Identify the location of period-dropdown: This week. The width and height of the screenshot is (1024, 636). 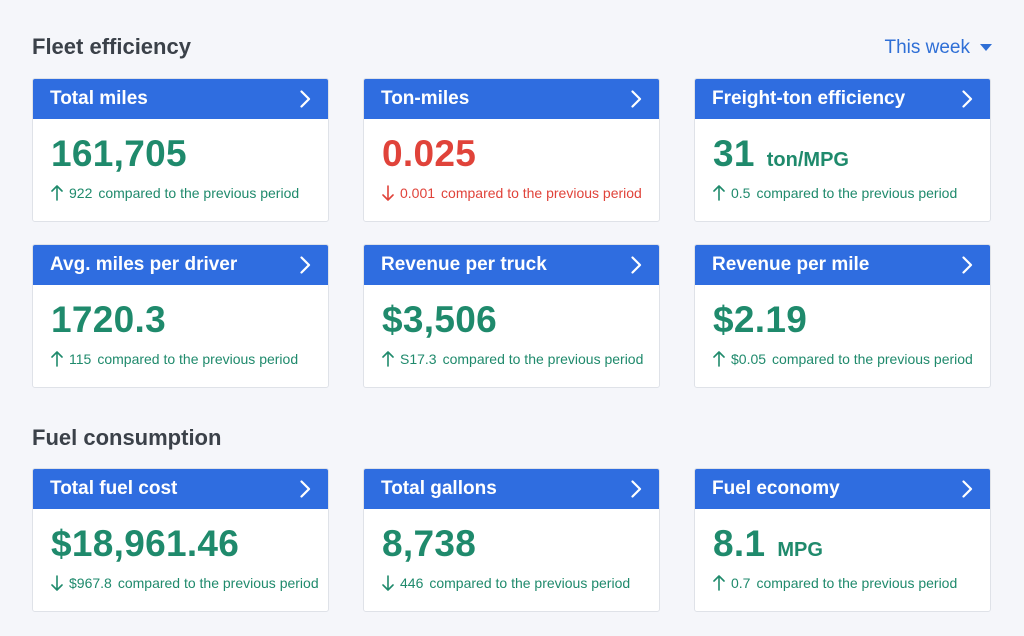
(938, 48).